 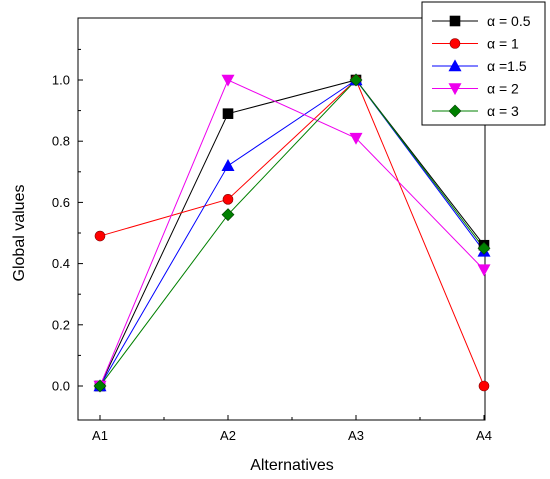 I want to click on x-tick-label: A1, so click(x=100, y=435).